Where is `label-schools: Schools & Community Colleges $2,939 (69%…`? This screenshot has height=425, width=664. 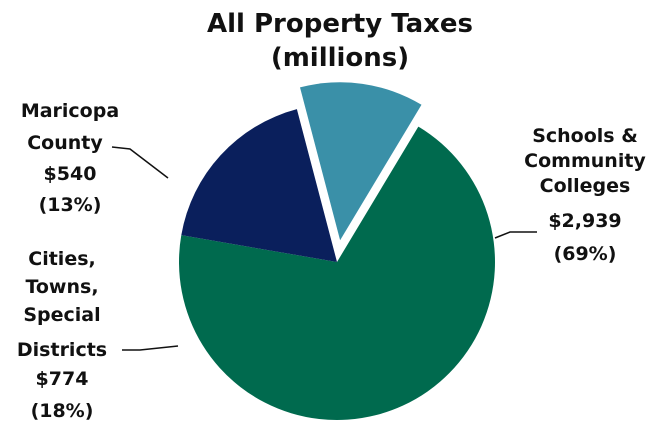 label-schools: Schools & Community Colleges $2,939 (69%… is located at coordinates (570, 195).